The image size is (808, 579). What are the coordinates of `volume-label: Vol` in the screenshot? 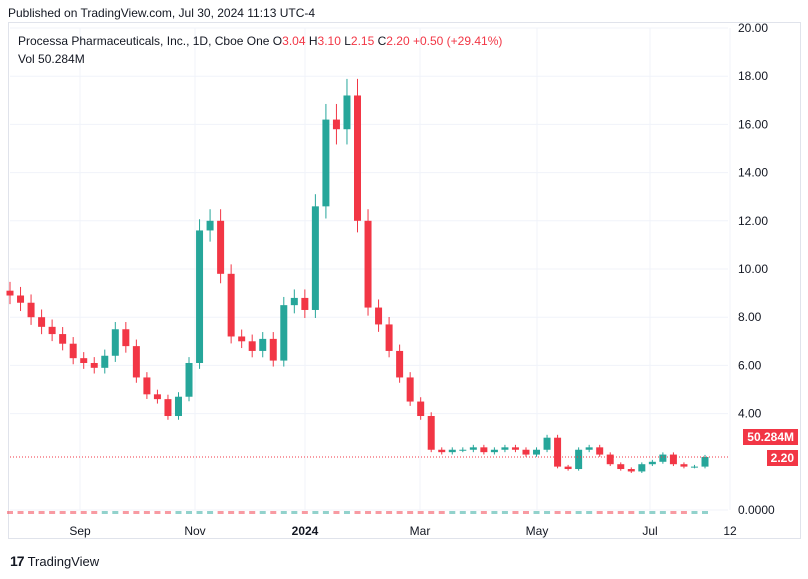 It's located at (26, 59).